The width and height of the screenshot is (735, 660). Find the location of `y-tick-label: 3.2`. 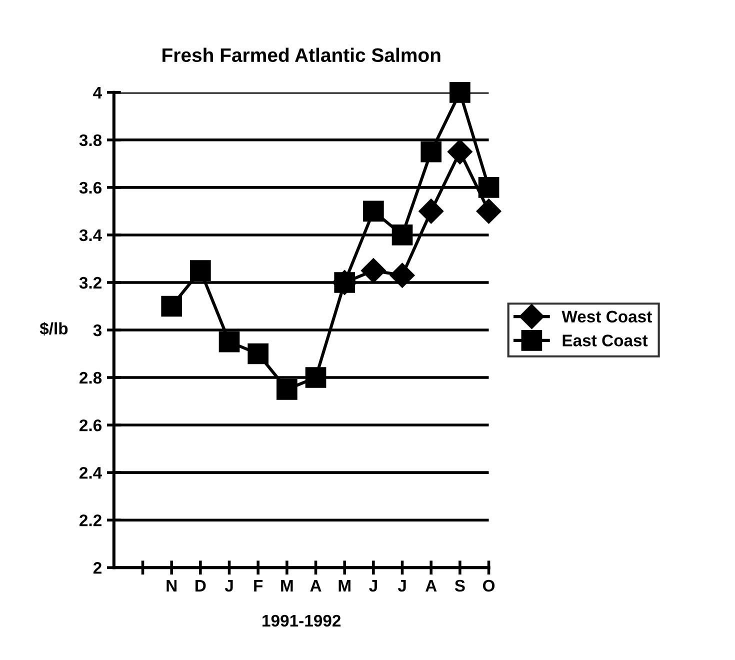

y-tick-label: 3.2 is located at coordinates (90, 282).